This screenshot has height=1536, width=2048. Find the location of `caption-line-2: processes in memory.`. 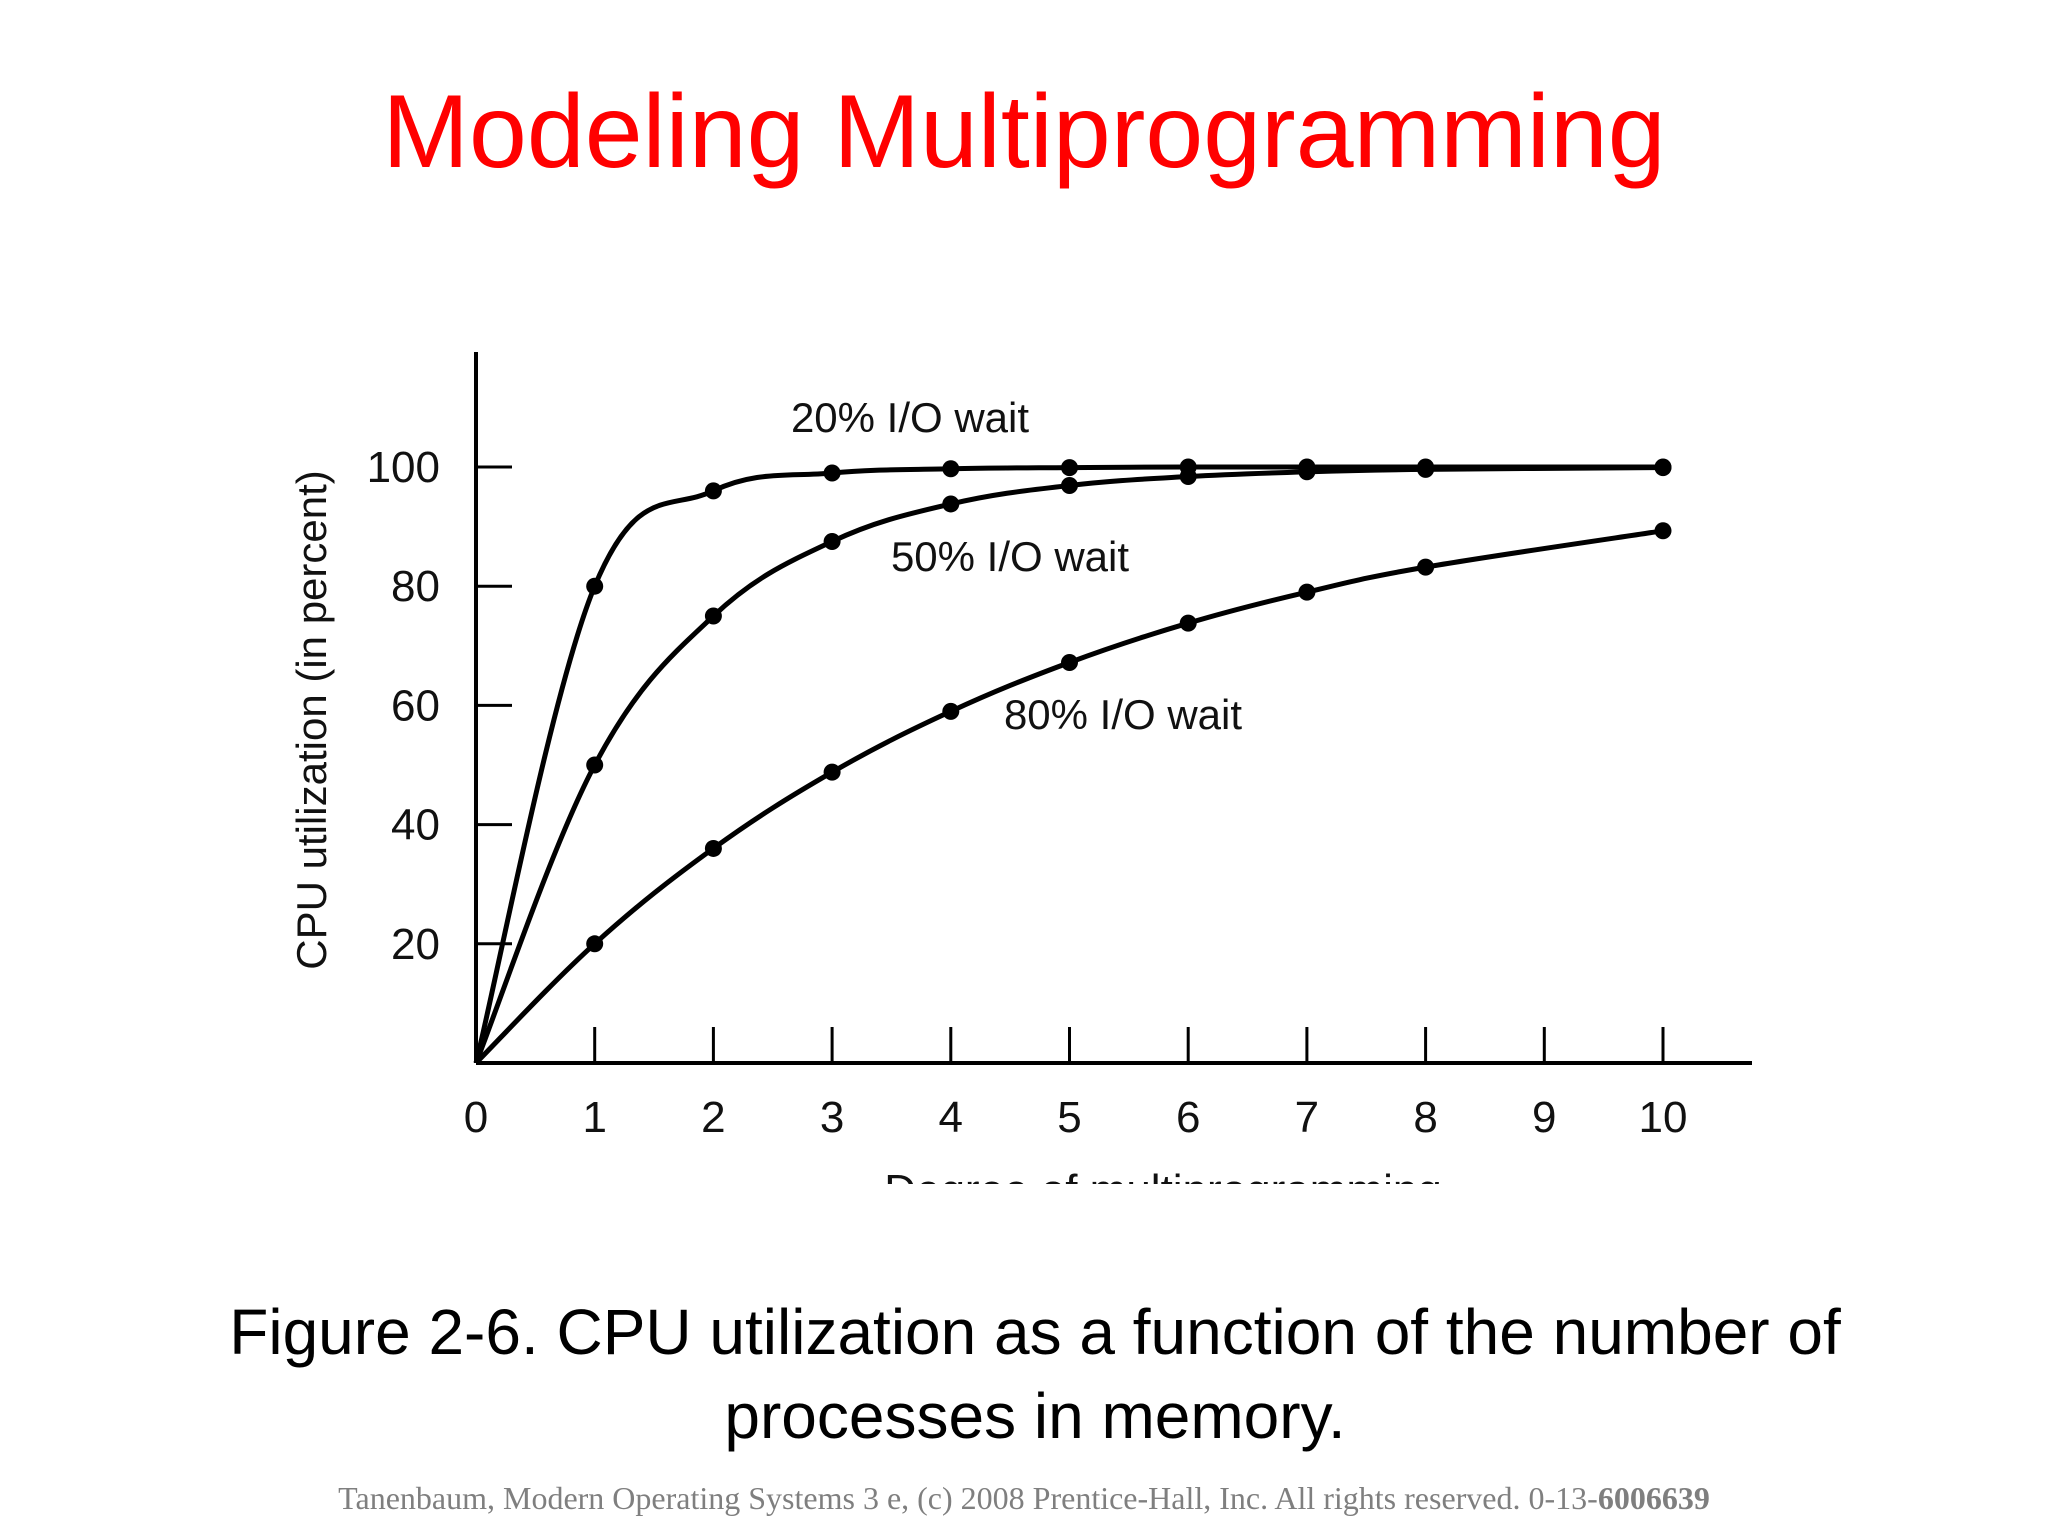

caption-line-2: processes in memory. is located at coordinates (1035, 1416).